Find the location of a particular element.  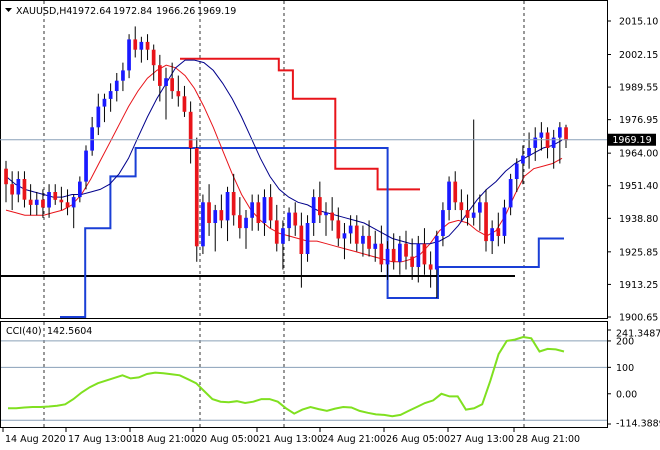

indicator-name: CCI(40) is located at coordinates (24, 331).